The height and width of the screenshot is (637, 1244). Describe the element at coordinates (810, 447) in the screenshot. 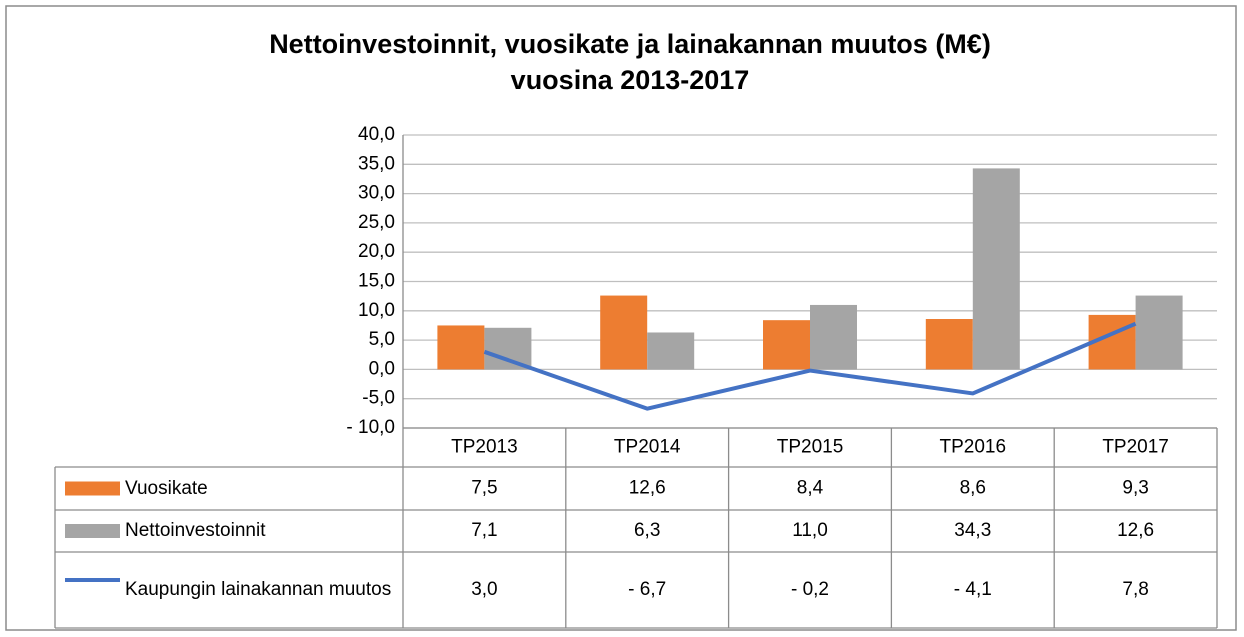

I see `x-tick-label: TP2015` at that location.